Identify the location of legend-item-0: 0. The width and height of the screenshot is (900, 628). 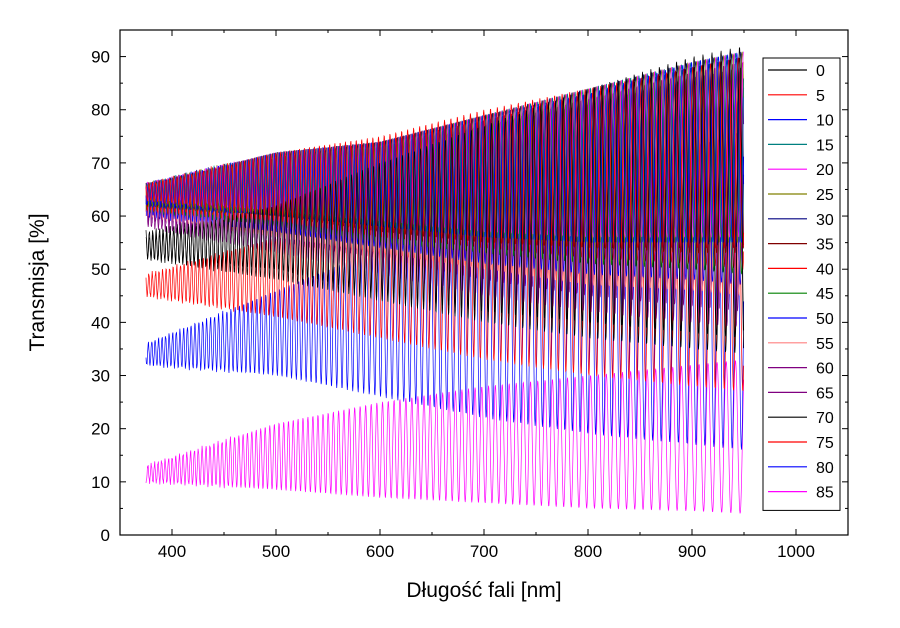
(796, 71).